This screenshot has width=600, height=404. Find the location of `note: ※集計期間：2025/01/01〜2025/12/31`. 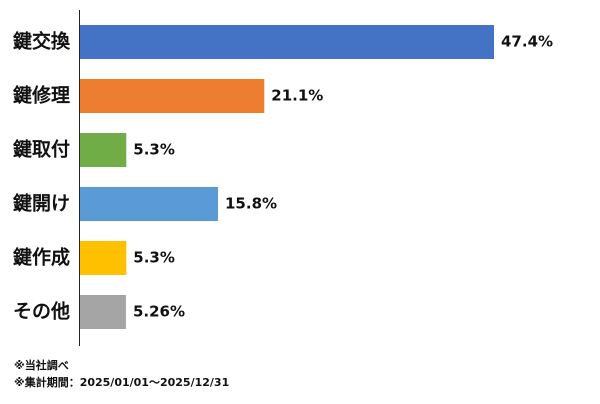

note: ※集計期間：2025/01/01〜2025/12/31 is located at coordinates (121, 382).